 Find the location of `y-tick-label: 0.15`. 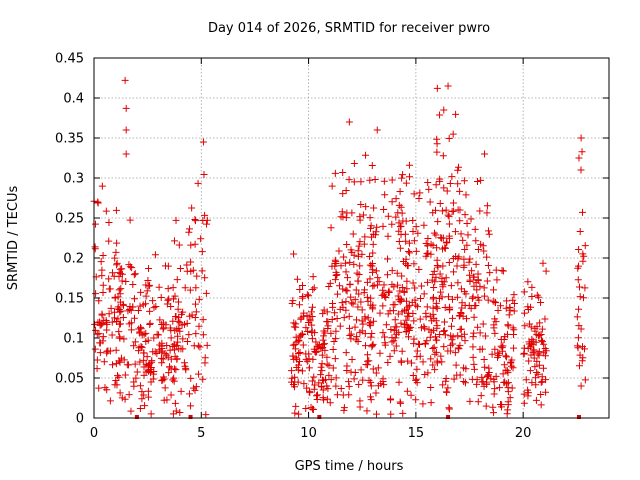

y-tick-label: 0.15 is located at coordinates (69, 299).